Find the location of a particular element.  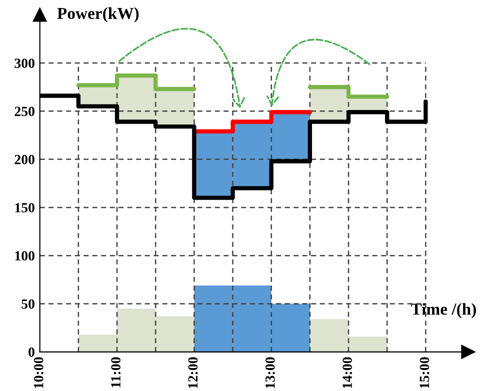

x-axis-title: Time /(h) is located at coordinates (443, 310).